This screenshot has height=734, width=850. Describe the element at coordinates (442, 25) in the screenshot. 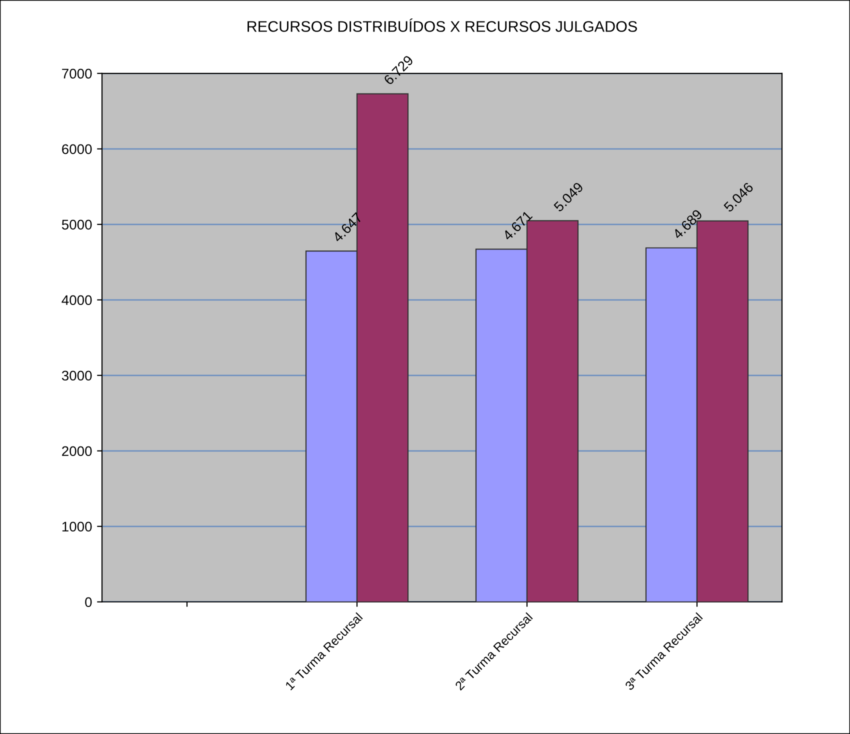

I see `chart-title: RECURSOS DISTRIBUÍDOS X RECURSOS JULGADOS` at that location.